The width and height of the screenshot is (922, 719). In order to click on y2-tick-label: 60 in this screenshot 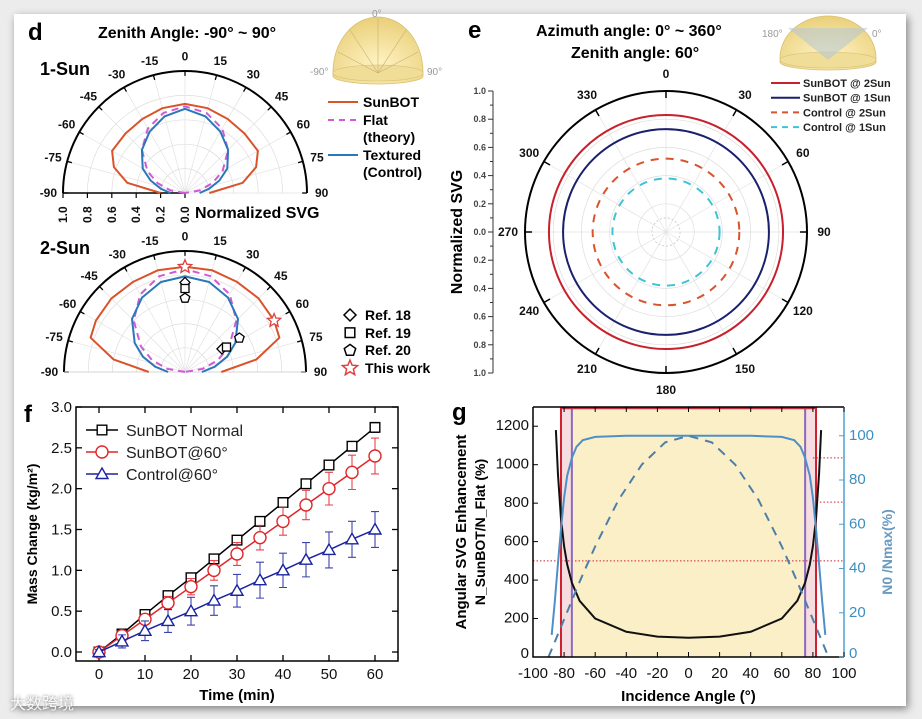, I will do `click(857, 523)`.